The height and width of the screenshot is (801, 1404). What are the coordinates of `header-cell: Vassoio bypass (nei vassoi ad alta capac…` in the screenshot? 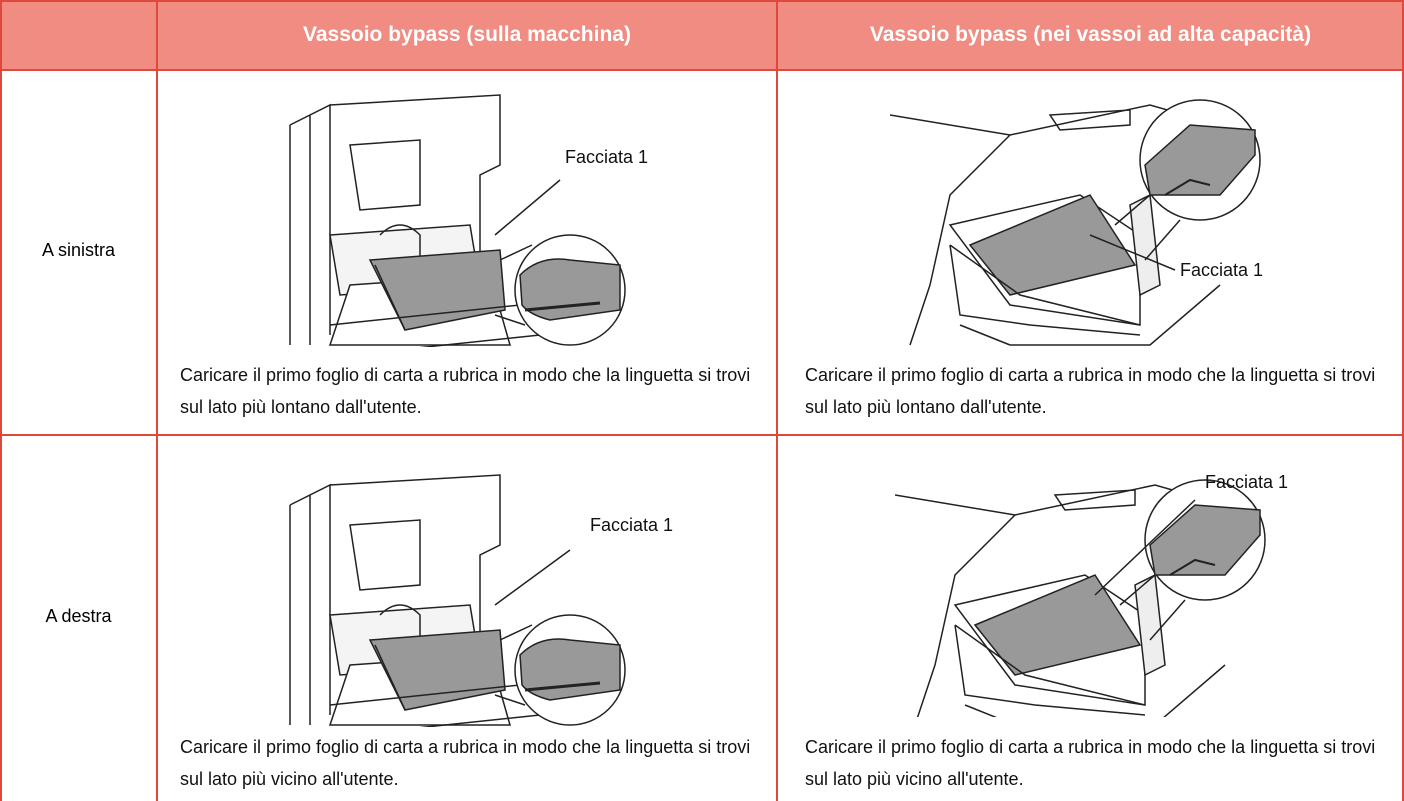 It's located at (1090, 35).